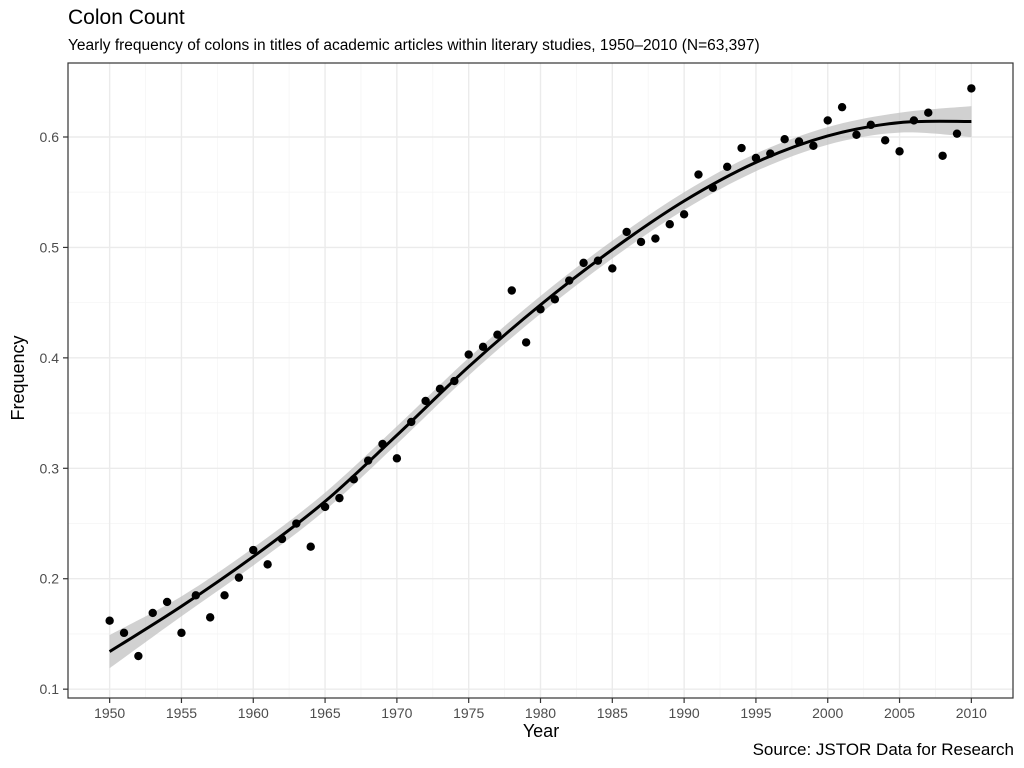  What do you see at coordinates (181, 713) in the screenshot?
I see `x-tick-label: 1955` at bounding box center [181, 713].